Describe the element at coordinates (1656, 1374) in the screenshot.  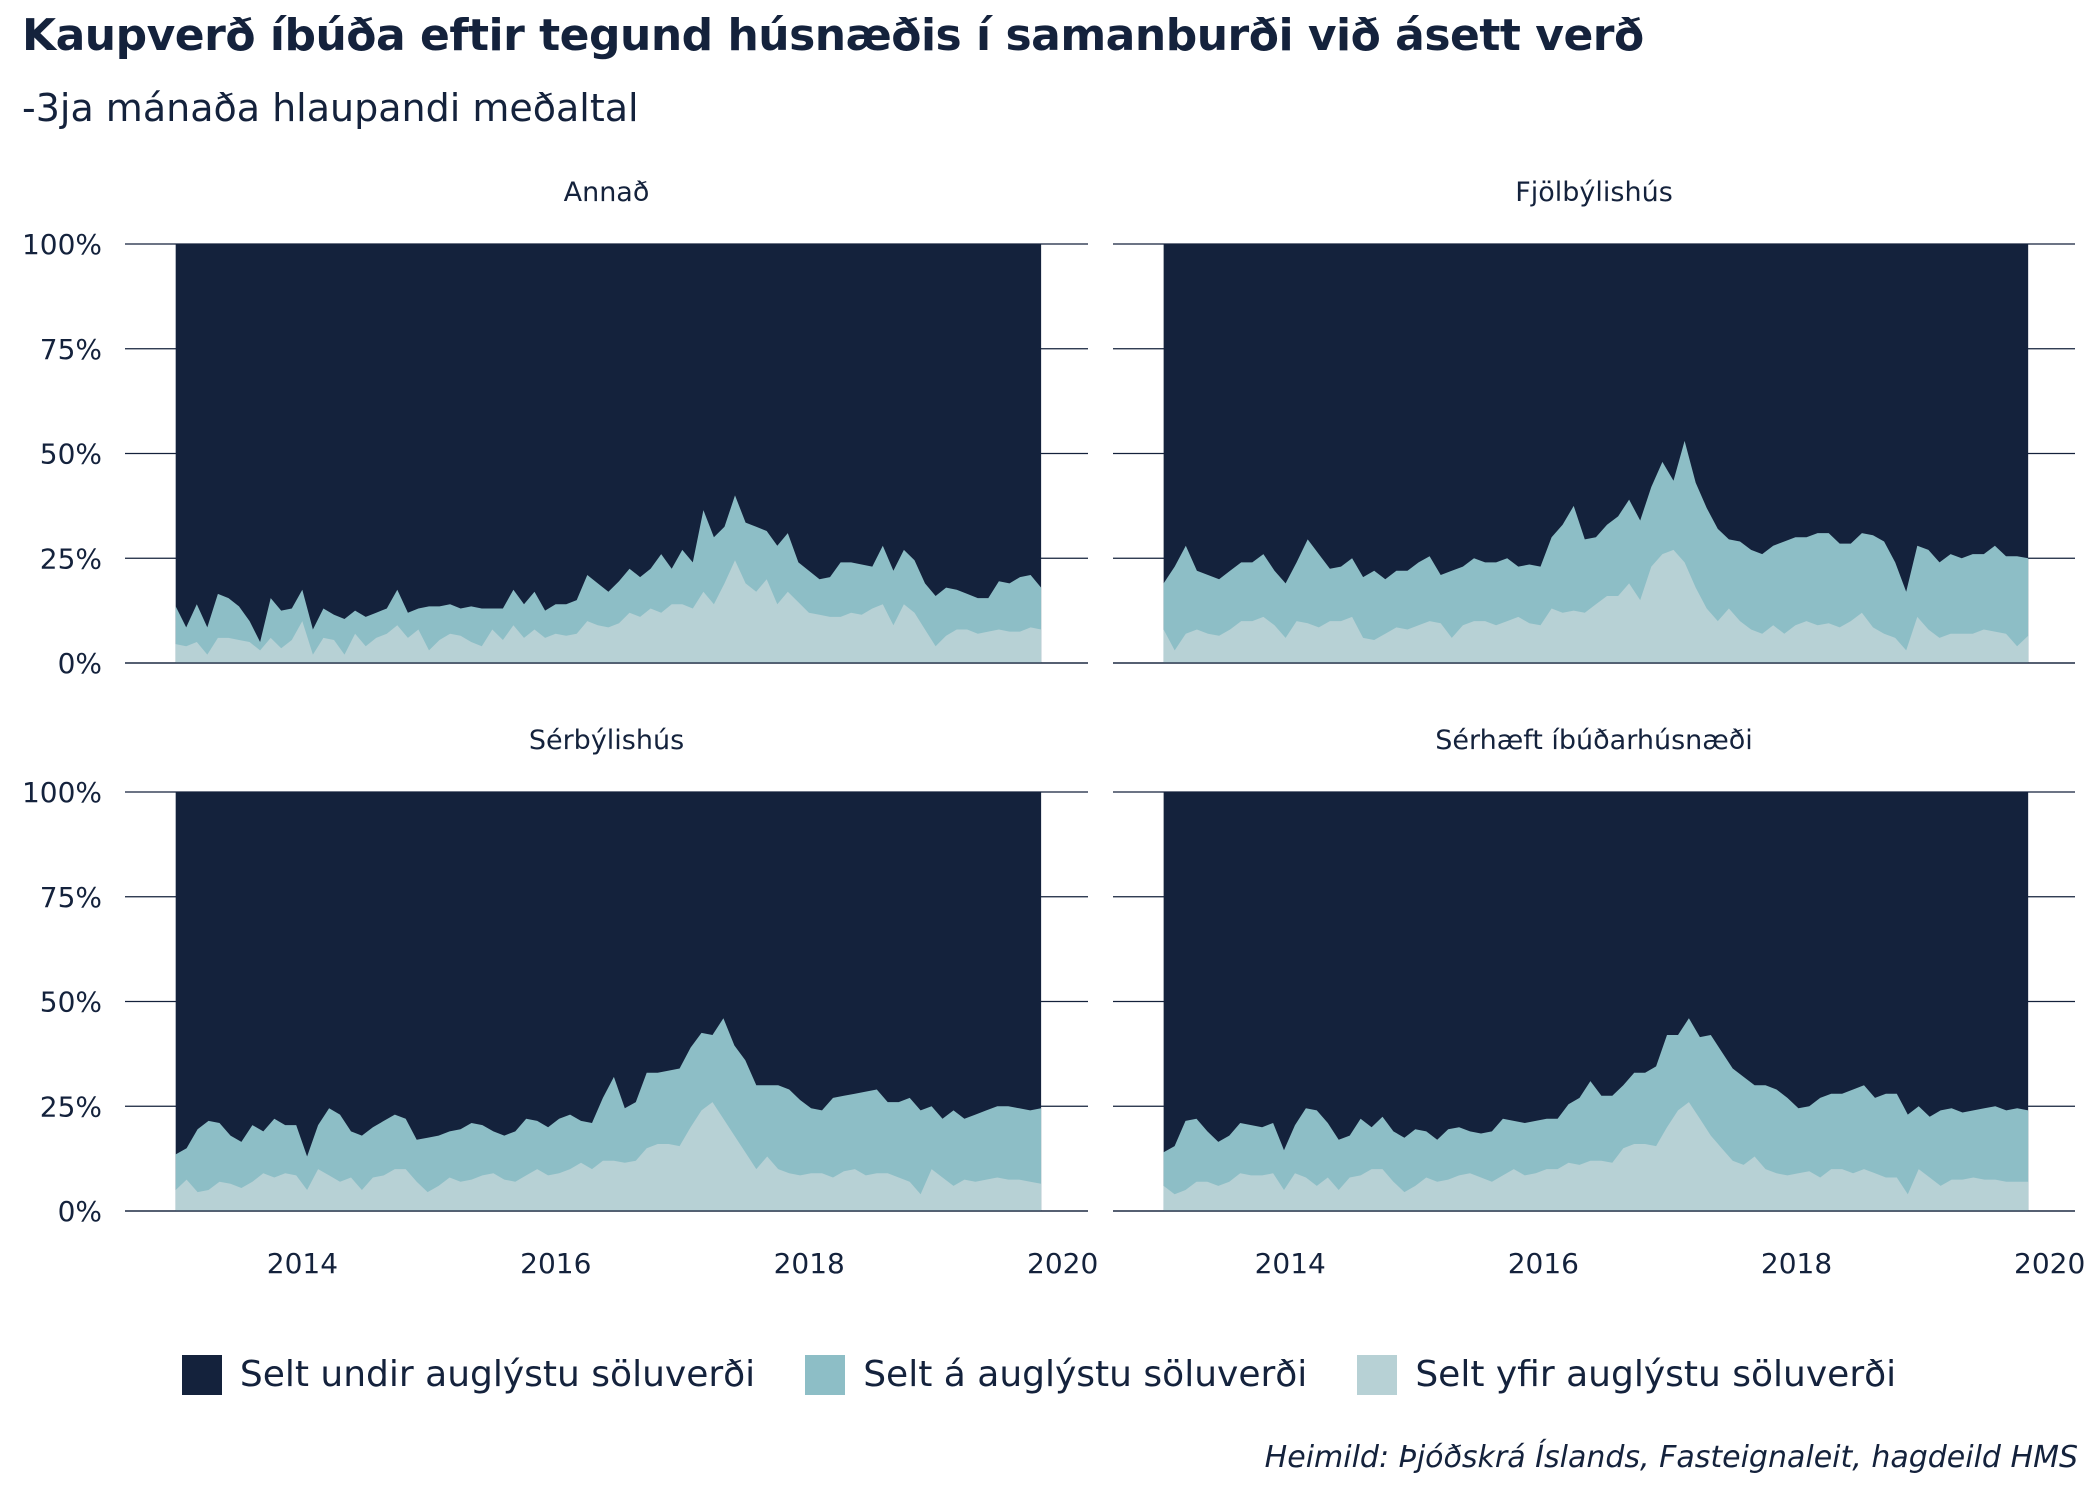
I see `legend-label-above: Selt yfir auglýstu söluverði` at that location.